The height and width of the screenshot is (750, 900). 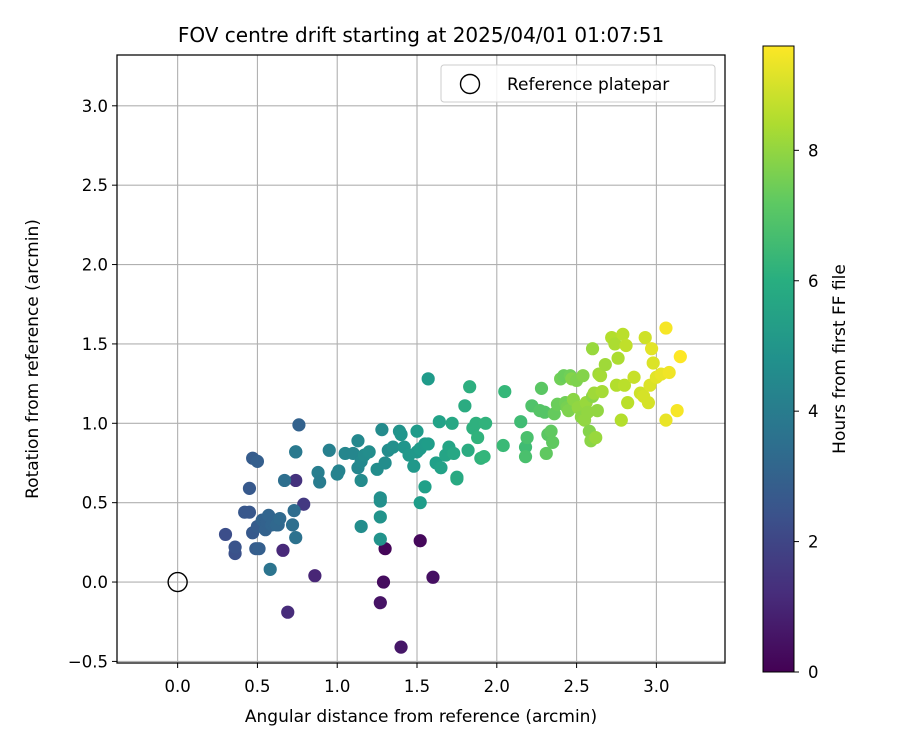 I want to click on colorbar-tick-label: 8, so click(x=813, y=150).